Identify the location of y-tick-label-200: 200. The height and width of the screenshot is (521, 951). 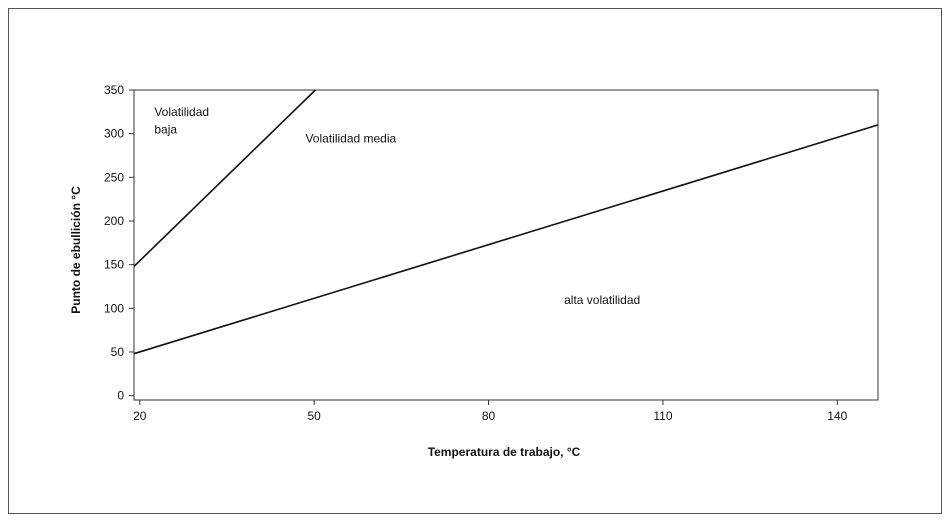
(114, 221).